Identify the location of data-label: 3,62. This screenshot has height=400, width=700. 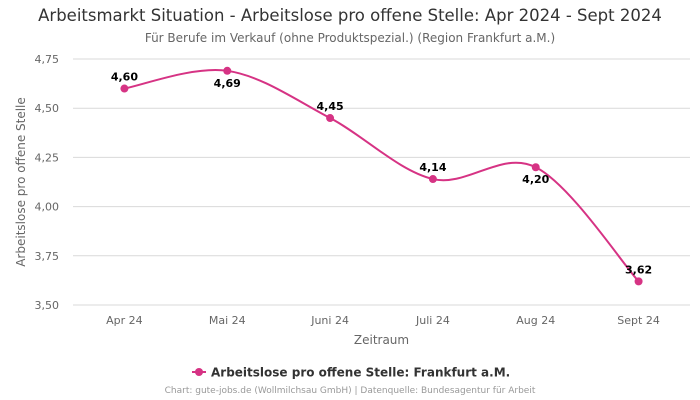
(638, 269).